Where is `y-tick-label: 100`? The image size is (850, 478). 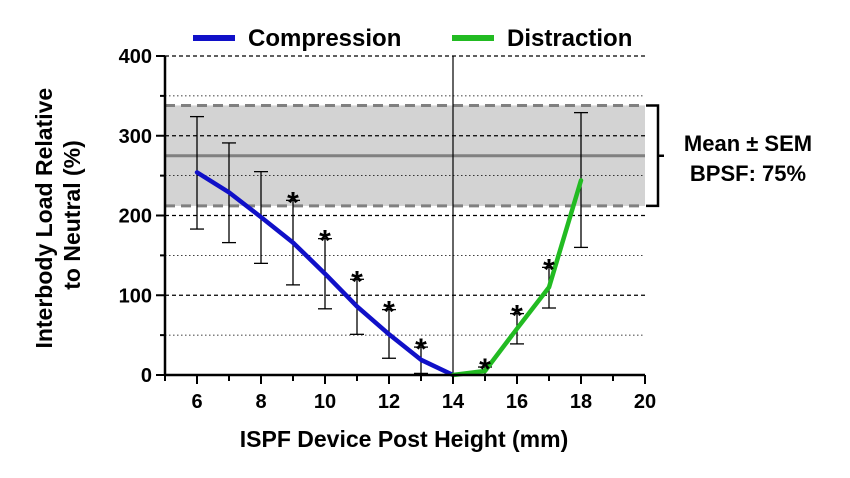 y-tick-label: 100 is located at coordinates (135, 296).